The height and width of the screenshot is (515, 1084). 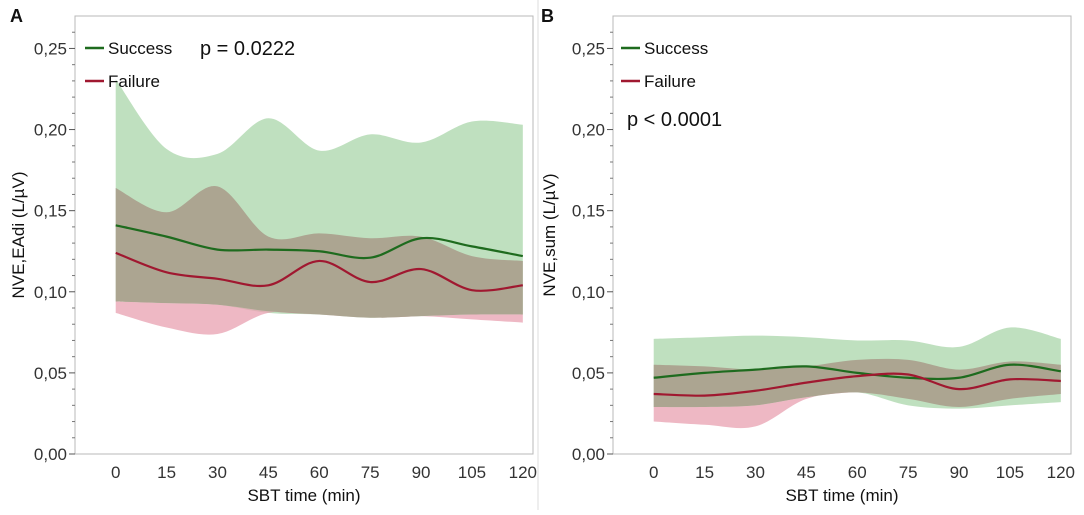 I want to click on panel-label: B, so click(x=547, y=16).